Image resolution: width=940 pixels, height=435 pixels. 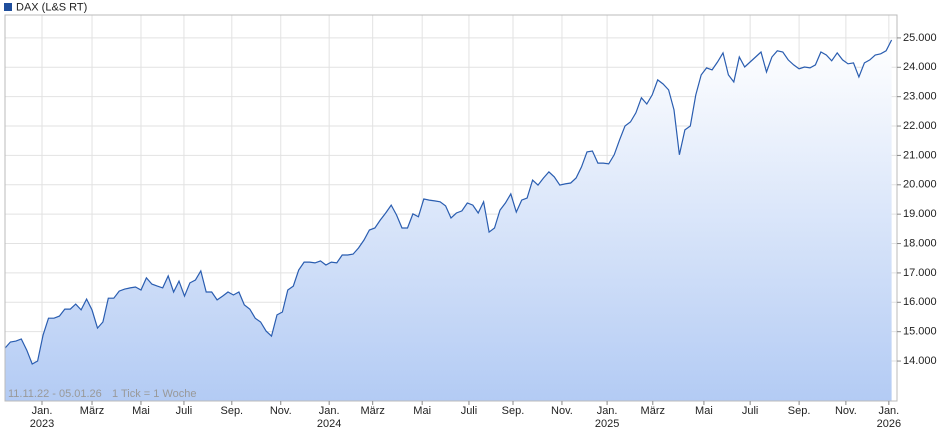 I want to click on y-tick-label: 19.000, so click(x=920, y=214).